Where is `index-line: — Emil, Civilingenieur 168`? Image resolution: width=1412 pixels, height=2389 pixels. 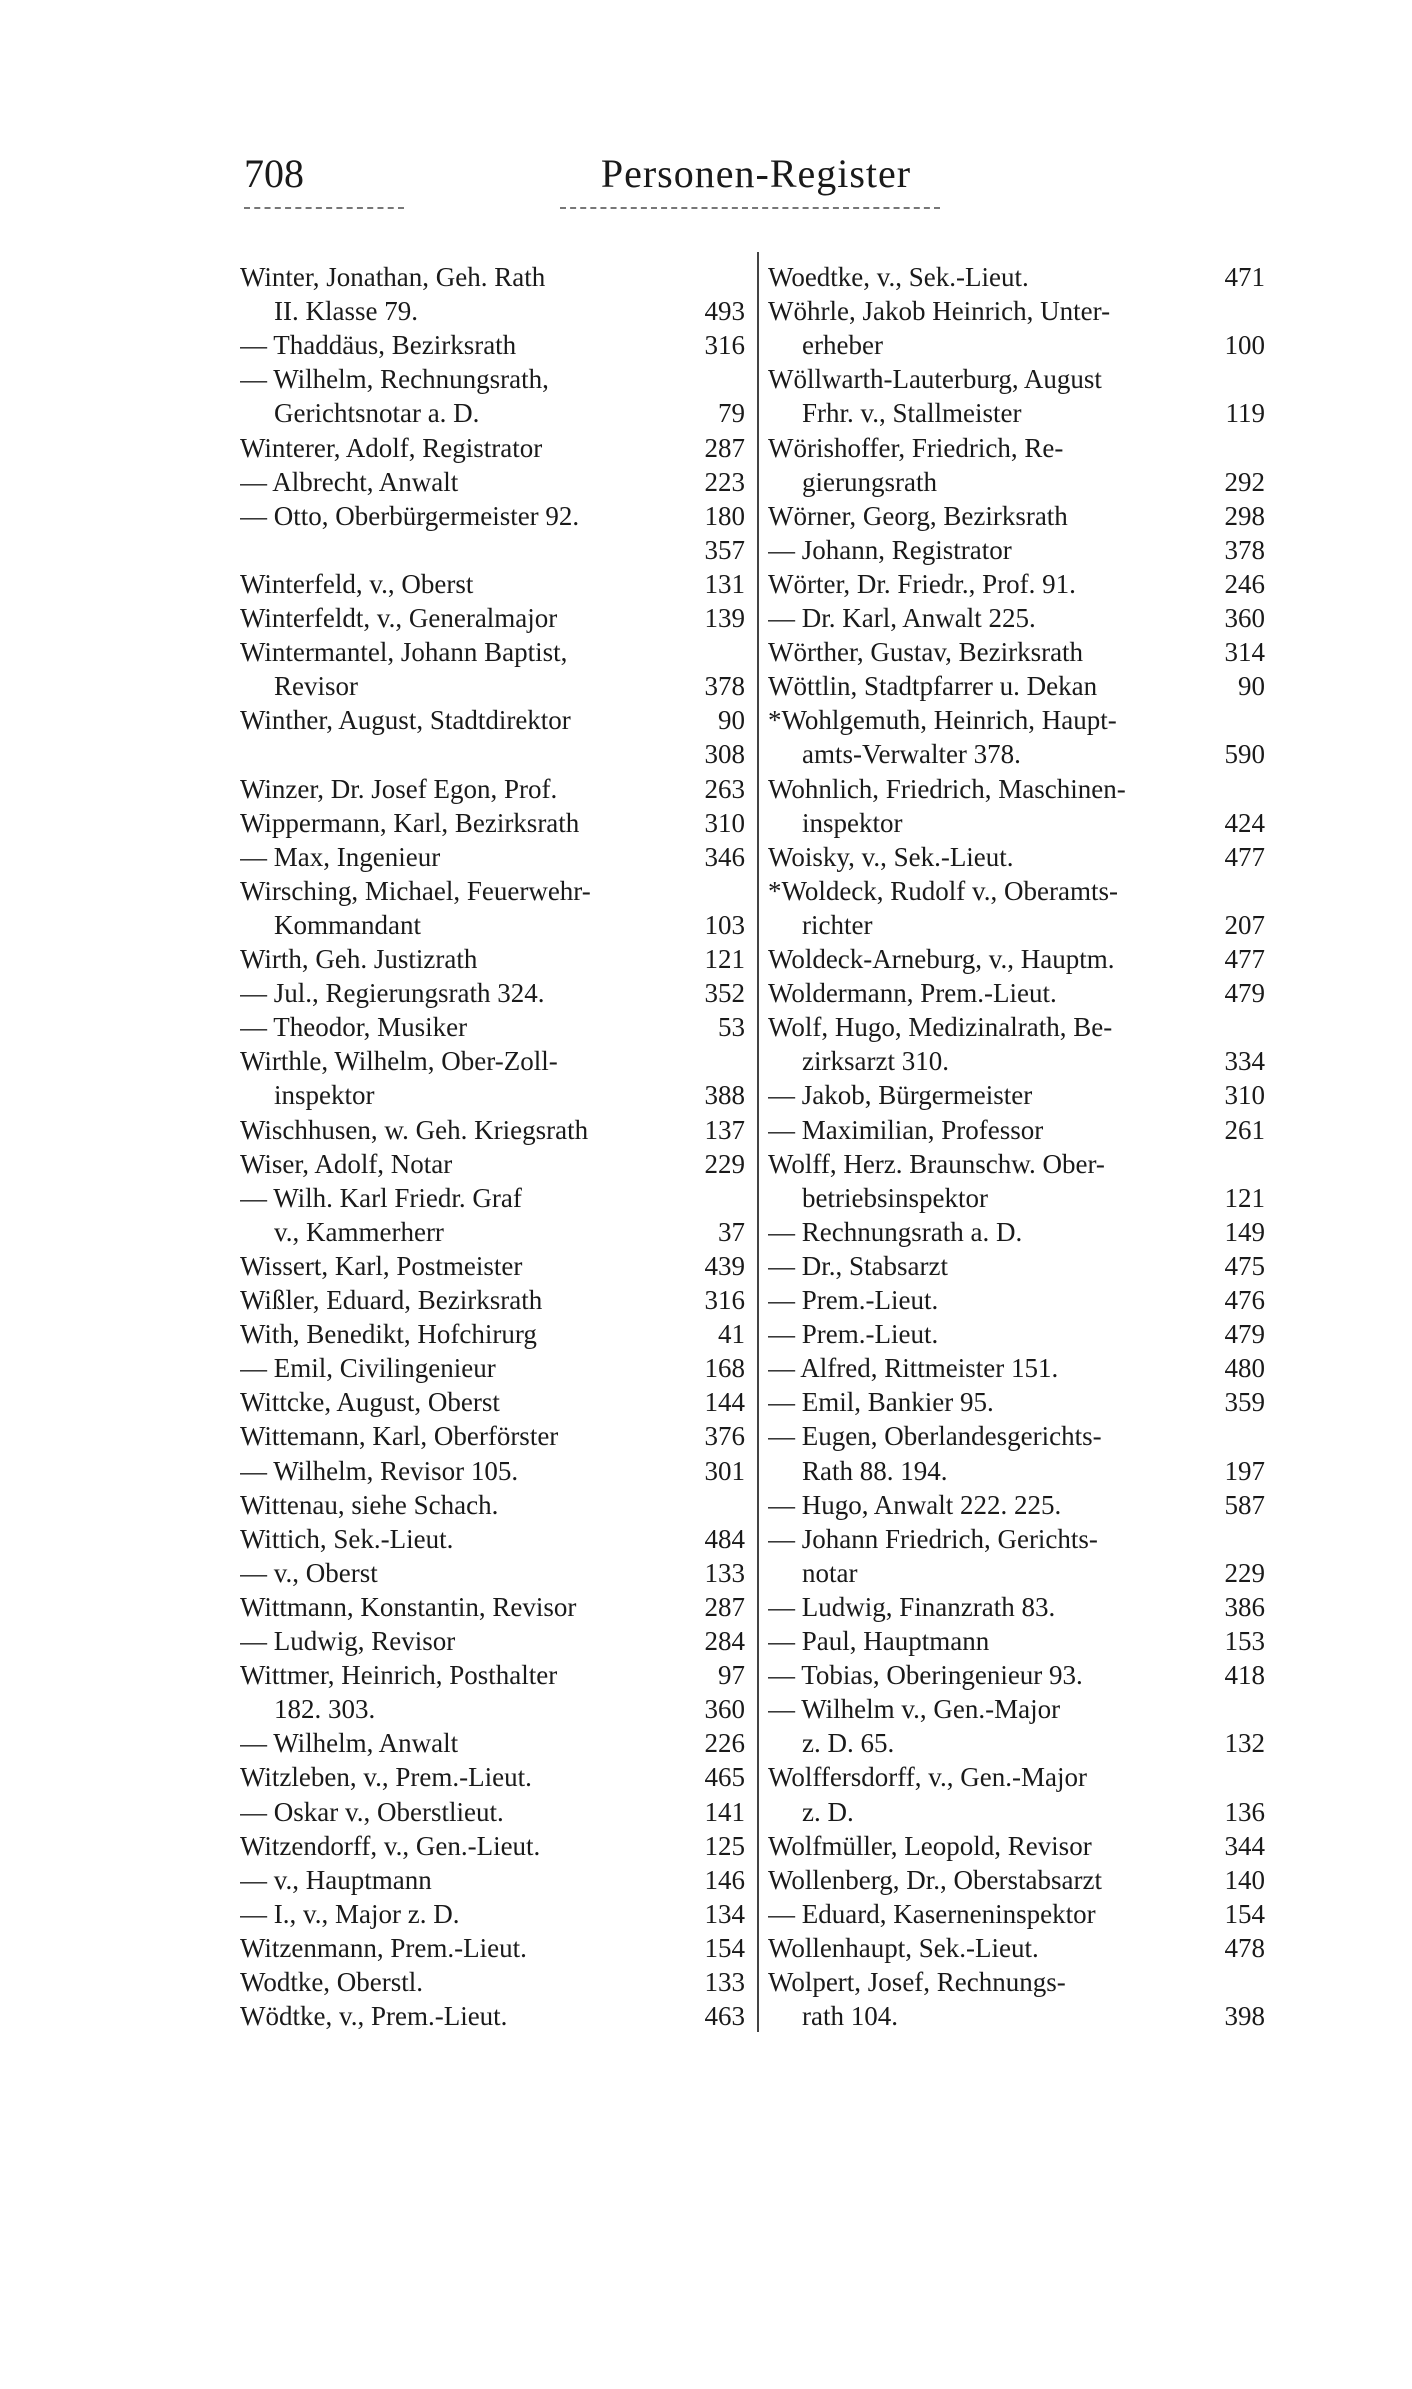 index-line: — Emil, Civilingenieur 168 is located at coordinates (492, 1368).